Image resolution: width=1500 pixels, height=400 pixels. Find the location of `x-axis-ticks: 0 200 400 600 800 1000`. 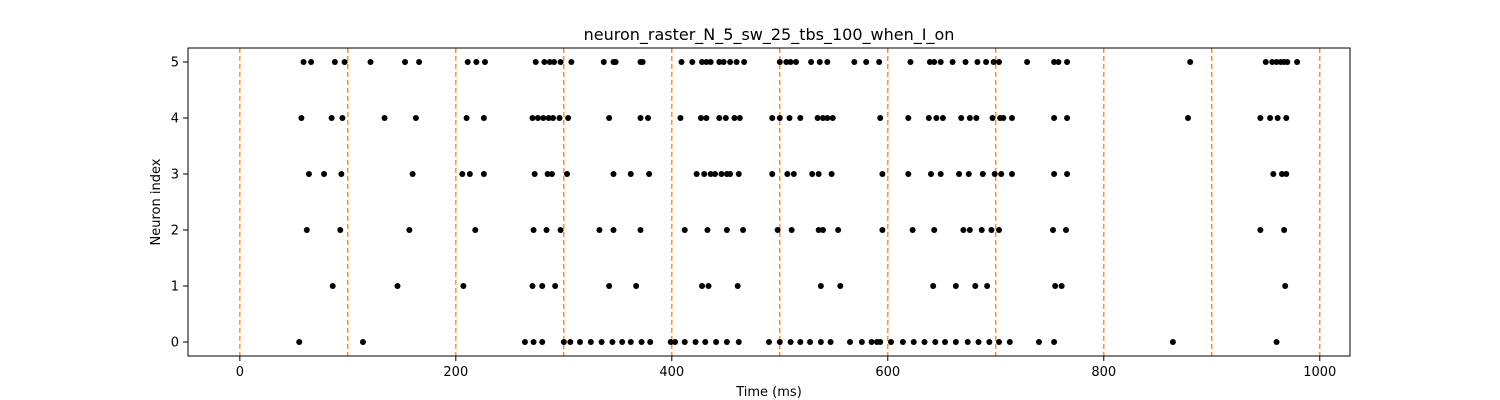

x-axis-ticks: 0 200 400 600 800 1000 is located at coordinates (786, 368).